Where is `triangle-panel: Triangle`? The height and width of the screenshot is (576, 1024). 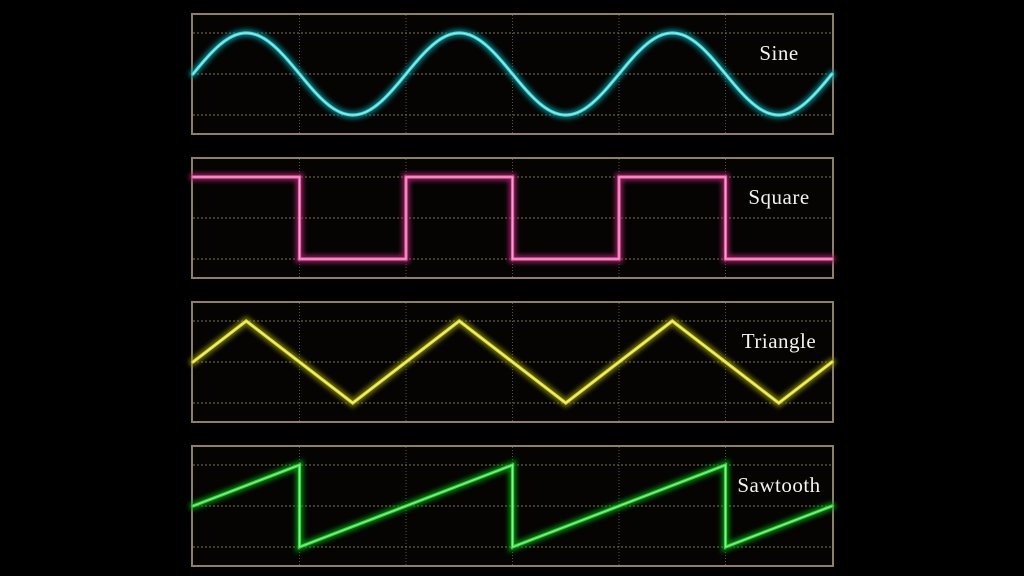 triangle-panel: Triangle is located at coordinates (512, 362).